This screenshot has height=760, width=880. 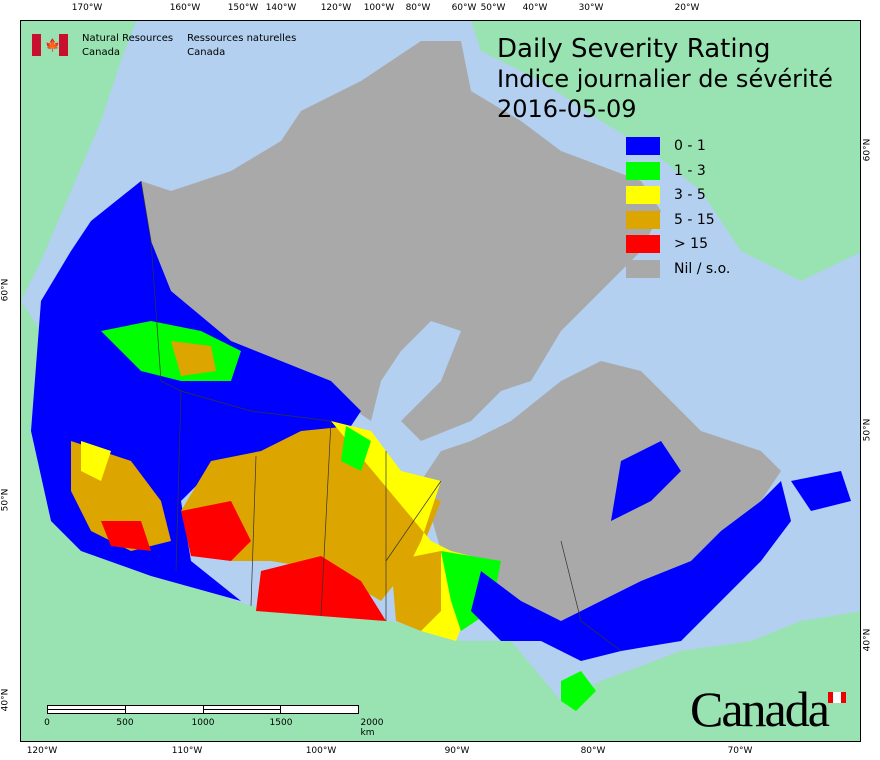 What do you see at coordinates (78, 161) in the screenshot?
I see `alaska-land` at bounding box center [78, 161].